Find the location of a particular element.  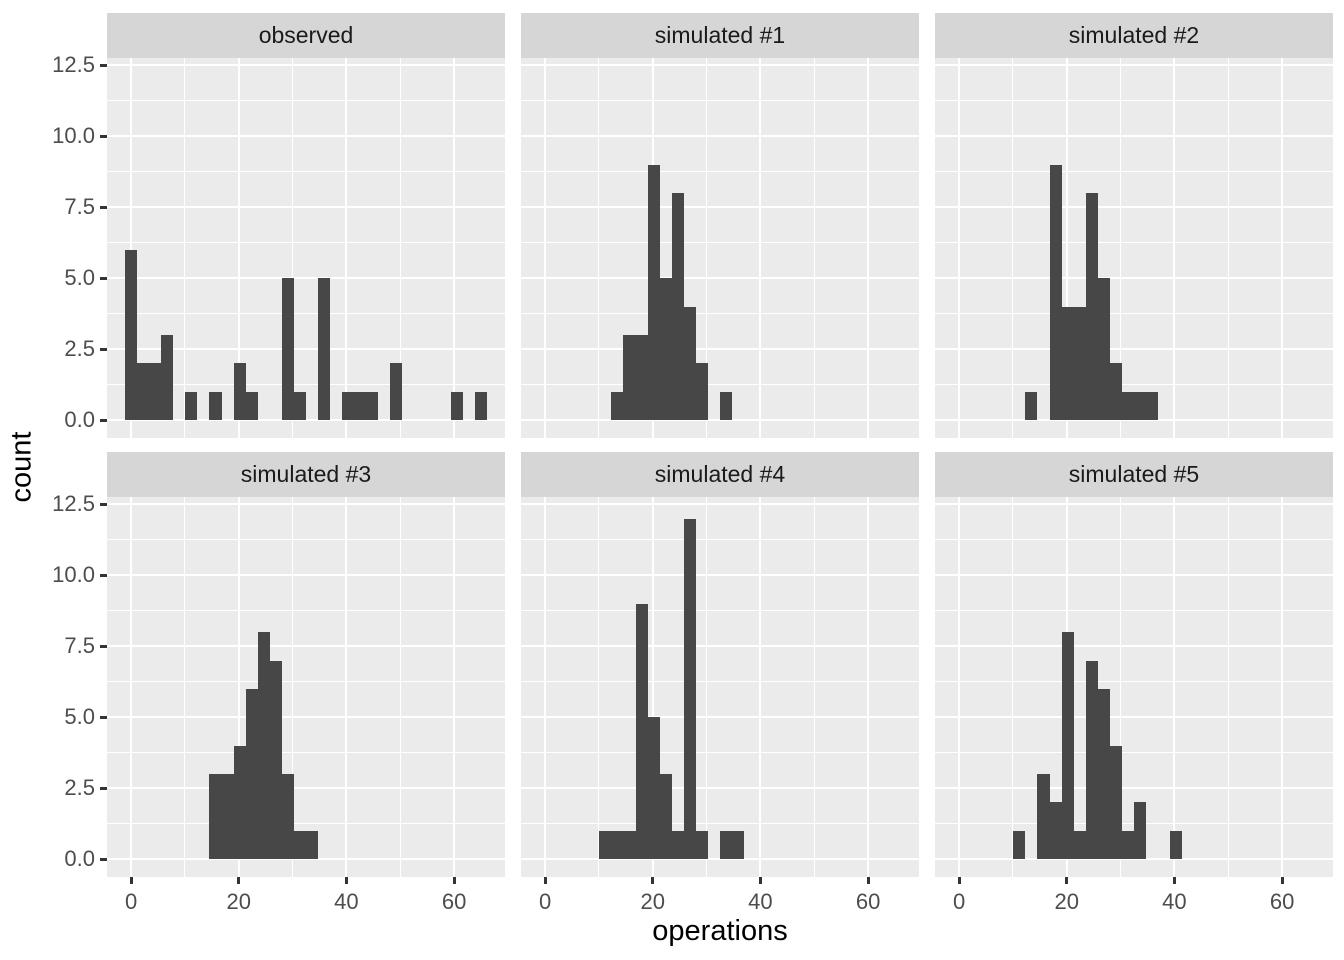

facet-strip-label: simulated #4 is located at coordinates (720, 474).